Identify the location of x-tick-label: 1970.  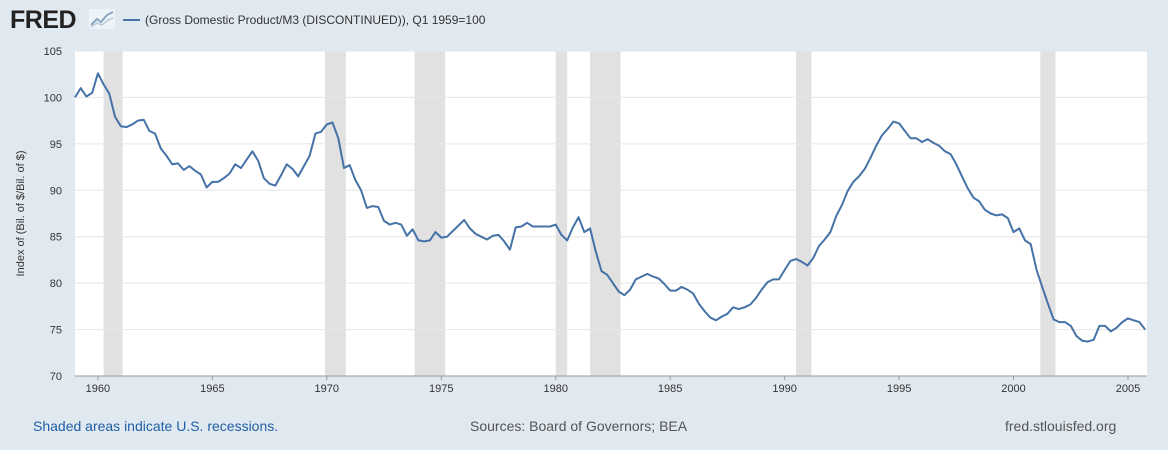
(327, 389).